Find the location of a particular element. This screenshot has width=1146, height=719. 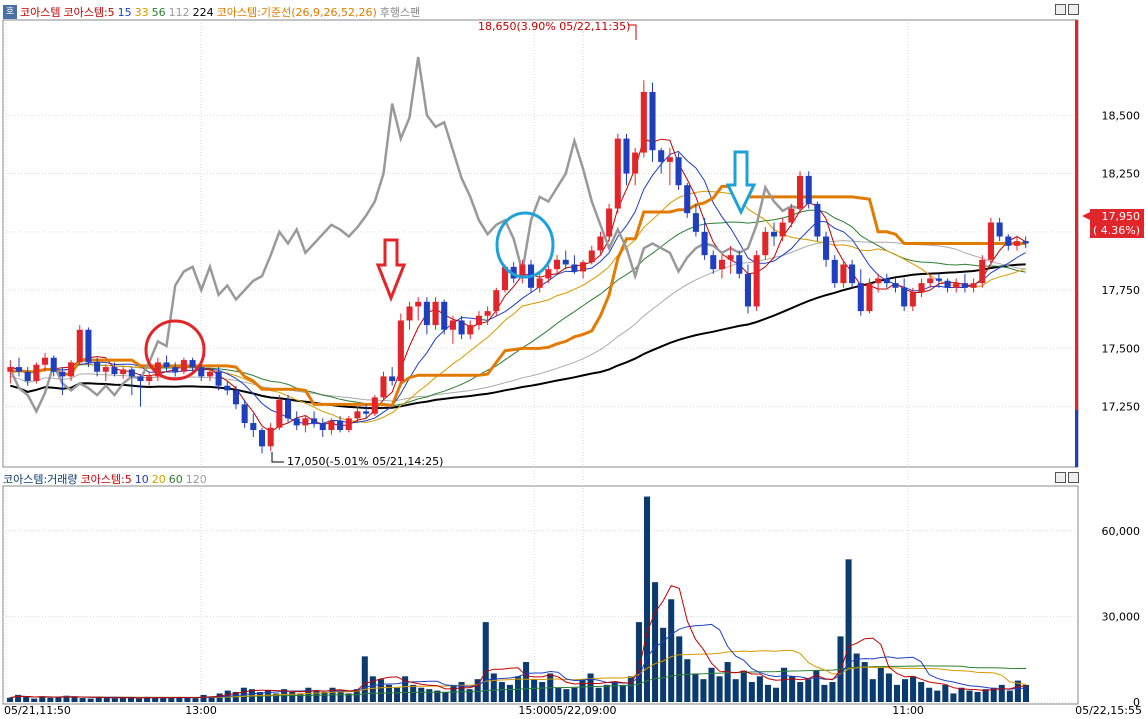

arrow-down-blue-icon is located at coordinates (741, 183).